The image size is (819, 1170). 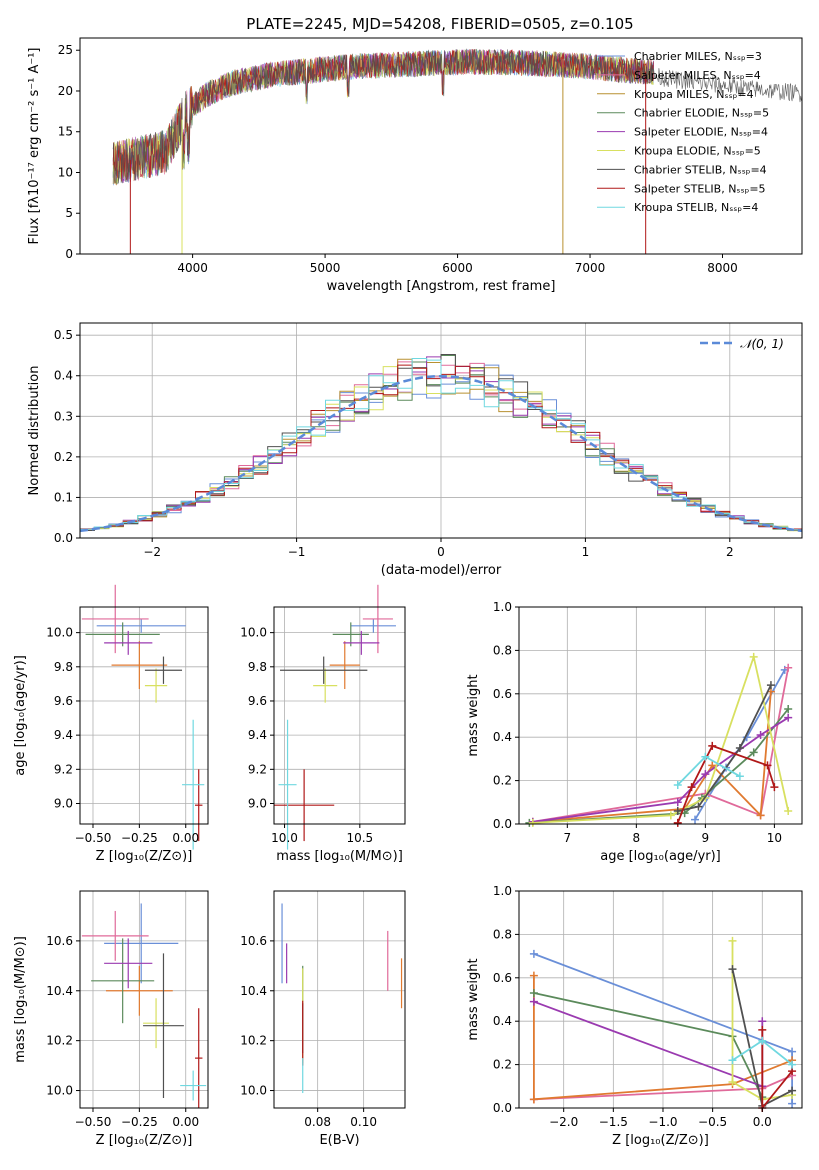 I want to click on y-tick-label: 0.3, so click(x=63, y=416).